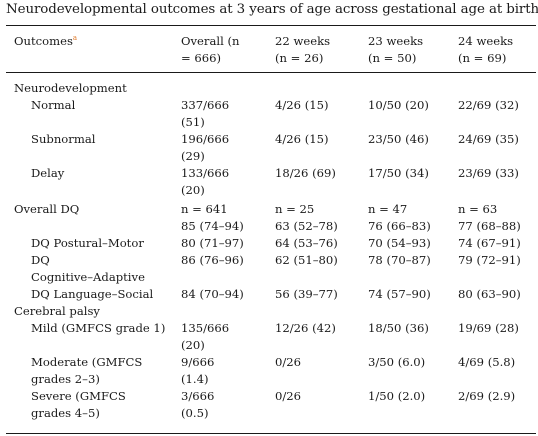 This screenshot has width=538, height=436. Describe the element at coordinates (306, 226) in the screenshot. I see `table-cell-line: 63 (52–78)` at that location.